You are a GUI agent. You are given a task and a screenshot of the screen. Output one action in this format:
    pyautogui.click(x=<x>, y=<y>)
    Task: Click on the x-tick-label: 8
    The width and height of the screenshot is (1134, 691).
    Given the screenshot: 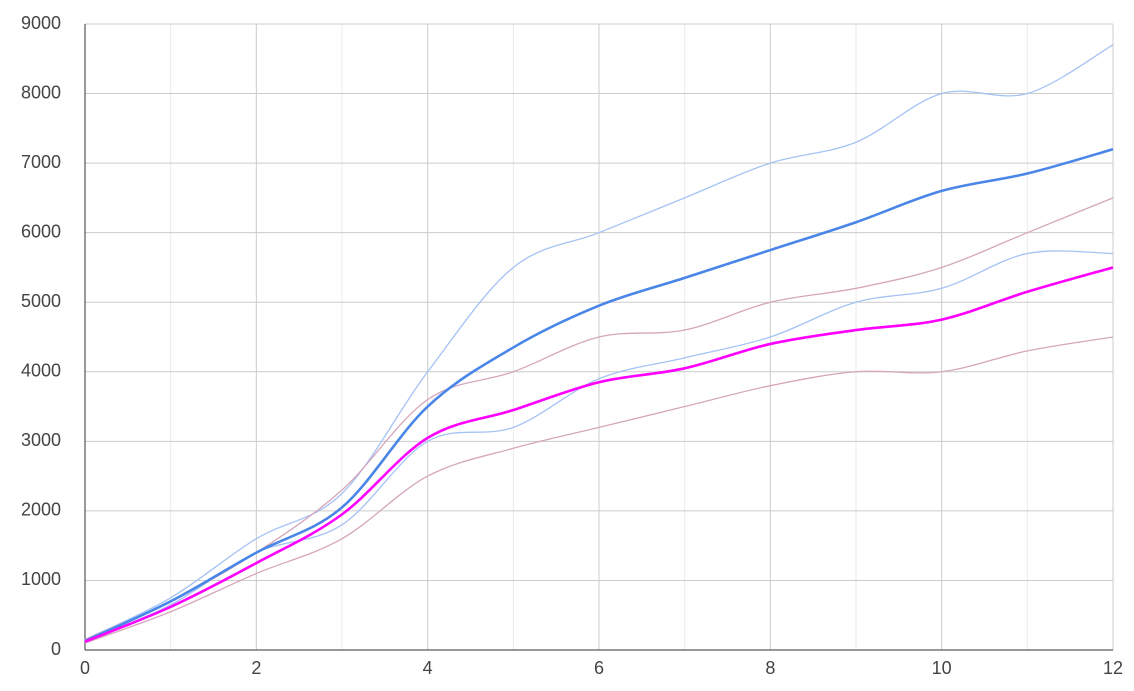 What is the action you would take?
    pyautogui.click(x=770, y=668)
    